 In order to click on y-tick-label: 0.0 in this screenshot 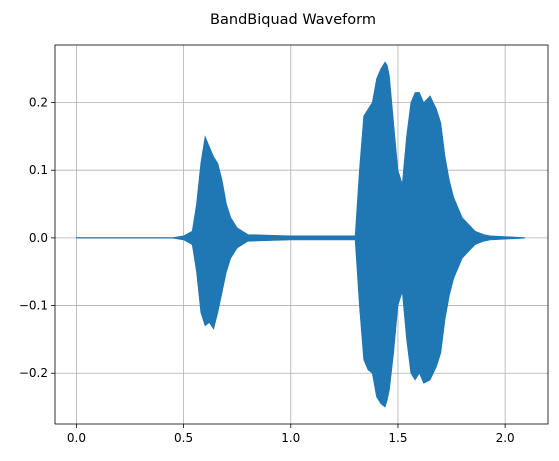, I will do `click(38, 238)`.